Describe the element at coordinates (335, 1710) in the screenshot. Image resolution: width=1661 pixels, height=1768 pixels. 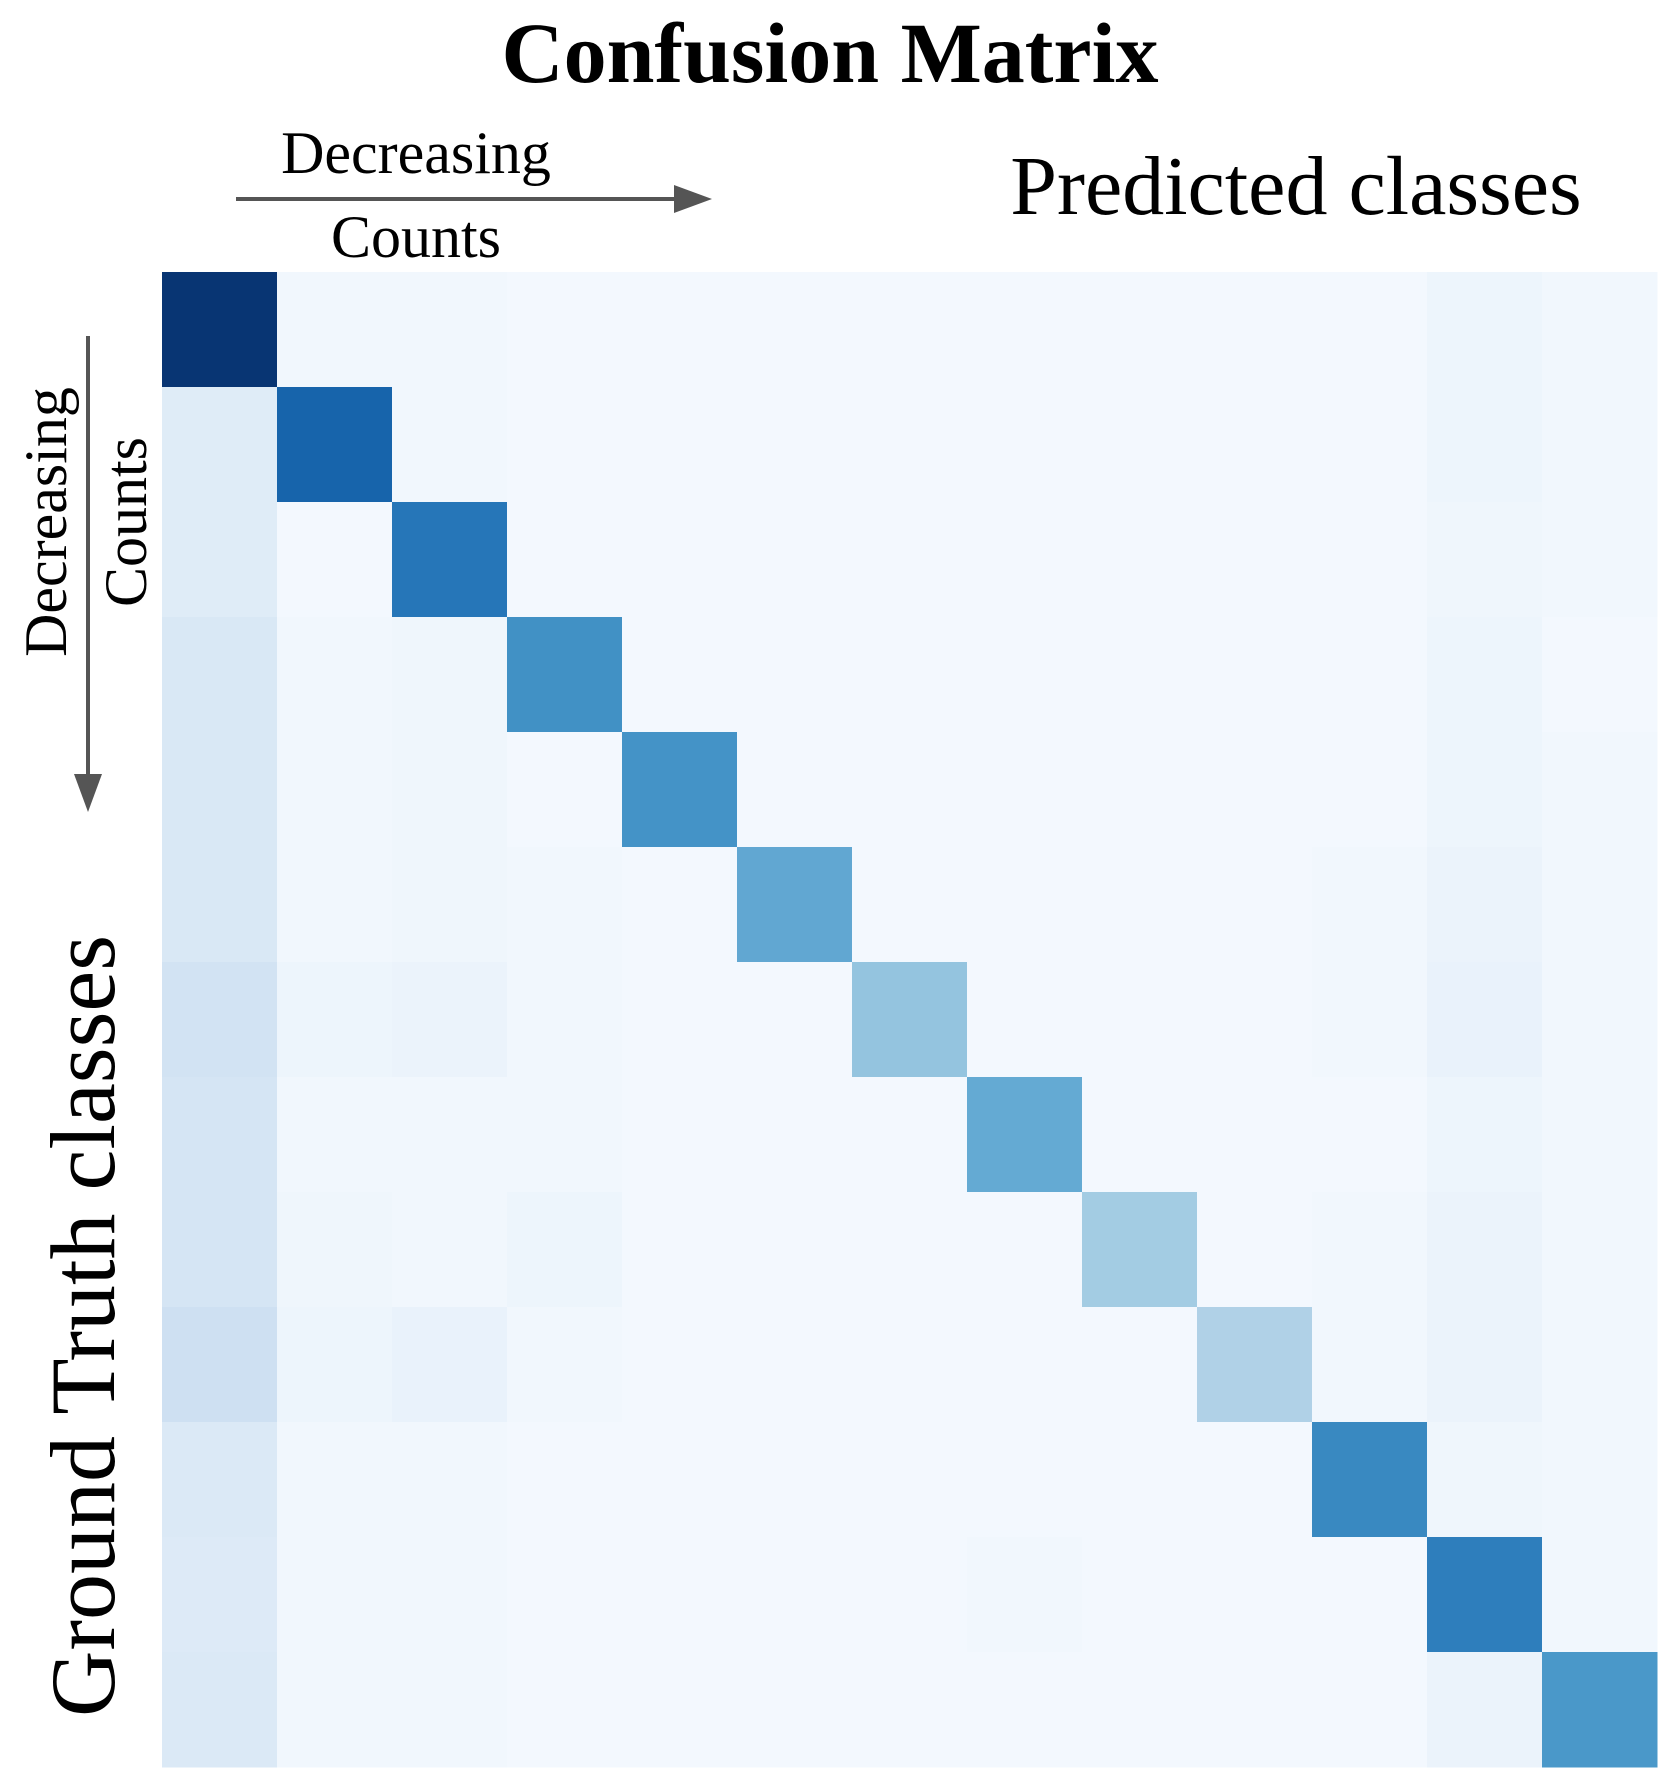
I see `heatmap-cell-r12-c1` at that location.